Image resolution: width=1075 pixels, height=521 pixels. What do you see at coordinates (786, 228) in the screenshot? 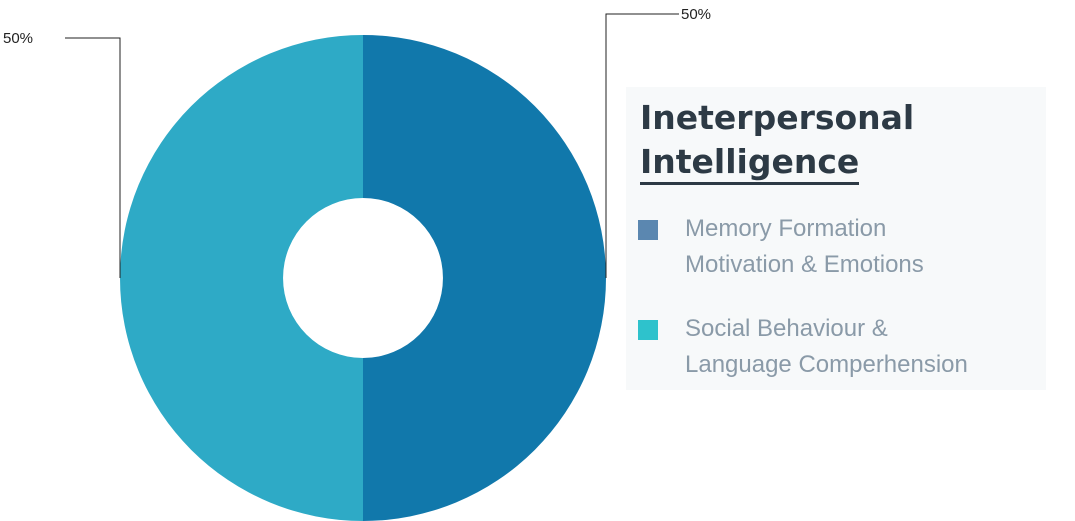
I see `legend-label-line: Memory Formation` at bounding box center [786, 228].